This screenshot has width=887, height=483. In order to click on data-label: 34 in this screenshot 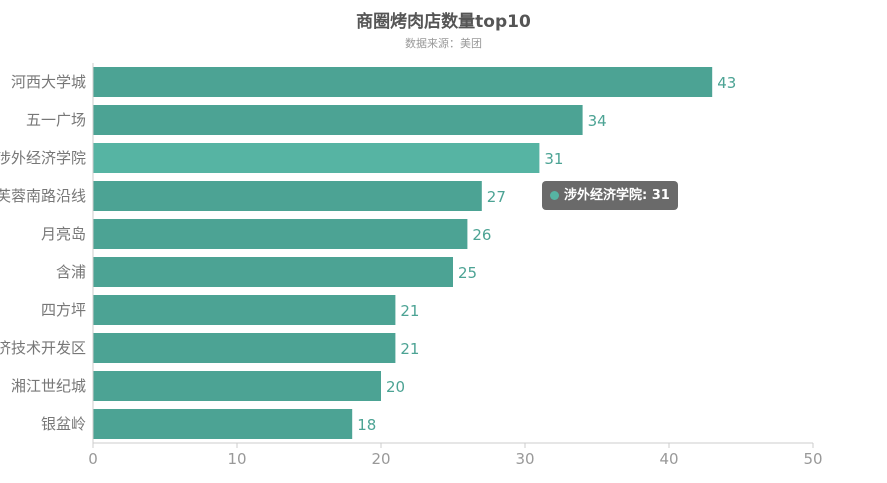, I will do `click(597, 121)`.